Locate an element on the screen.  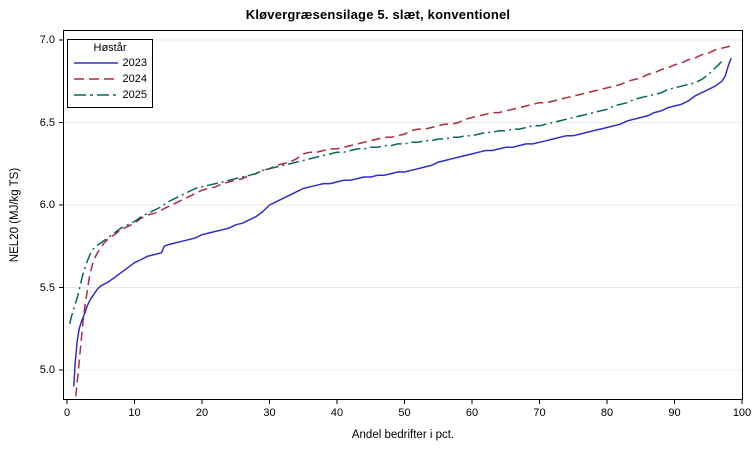
legend-rows: 2023 2024 2025 is located at coordinates (110, 79).